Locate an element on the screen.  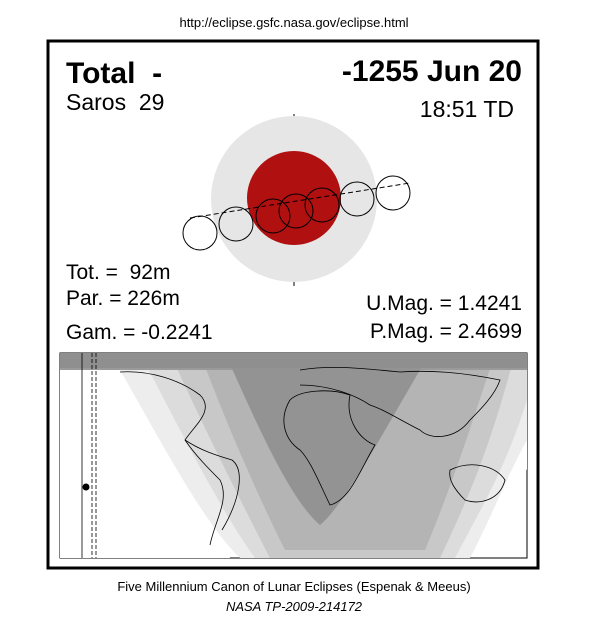
partial: Par. = 226m is located at coordinates (123, 298).